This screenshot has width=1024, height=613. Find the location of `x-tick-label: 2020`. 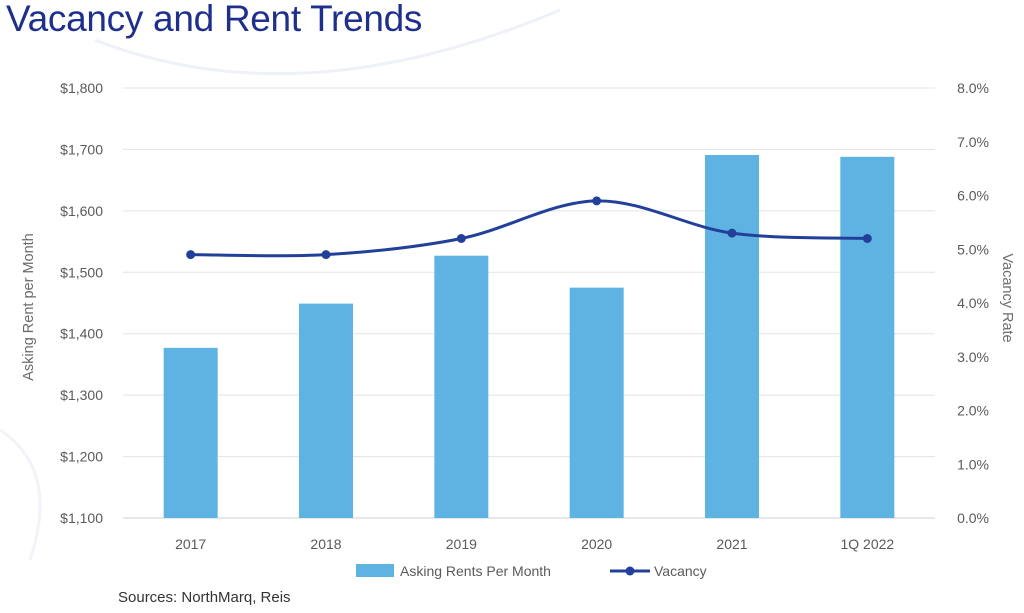

x-tick-label: 2020 is located at coordinates (596, 544).